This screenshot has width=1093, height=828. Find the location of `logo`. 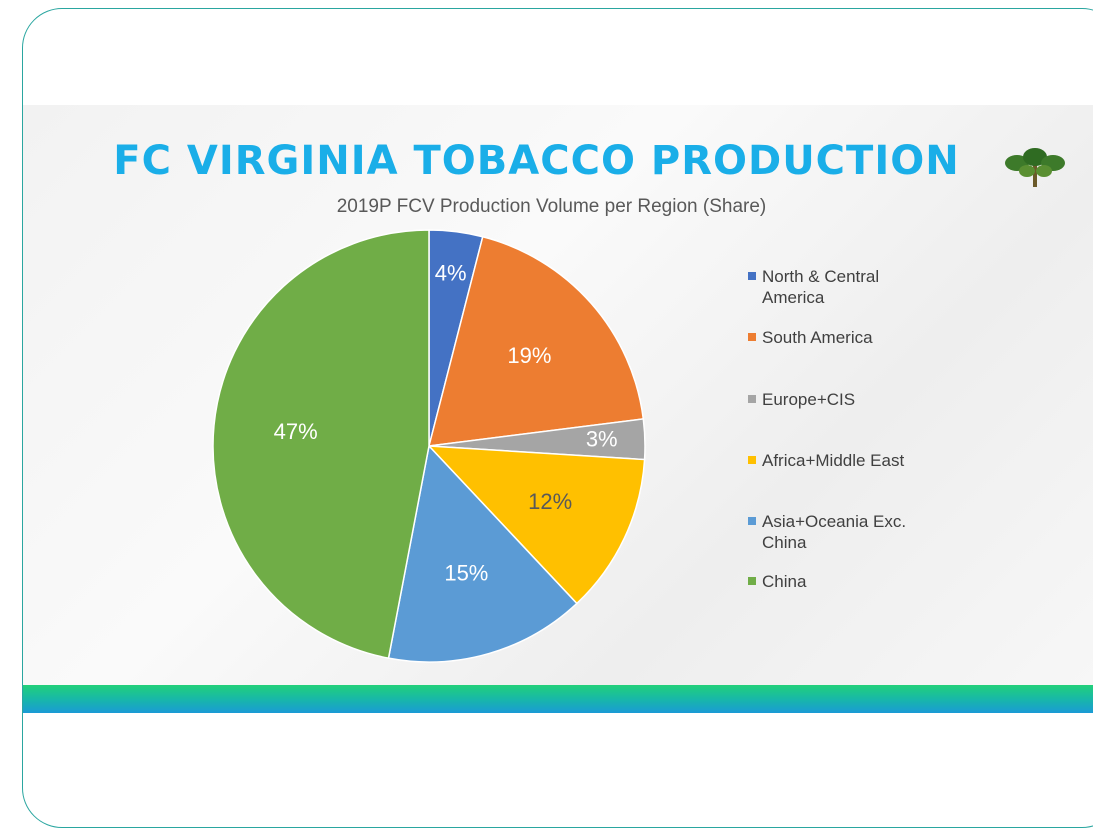

logo is located at coordinates (1035, 167).